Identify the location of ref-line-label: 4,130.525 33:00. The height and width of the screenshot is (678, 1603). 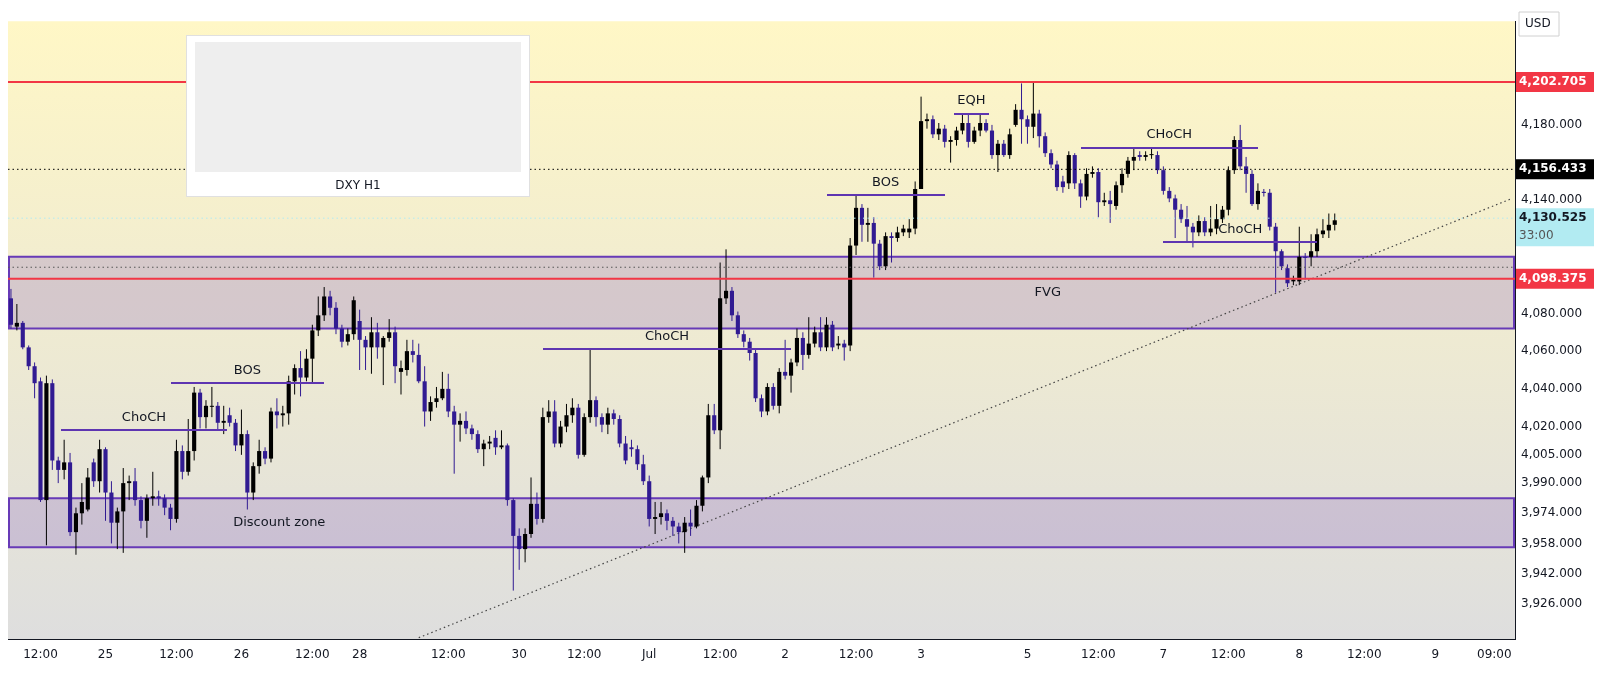
(1553, 226).